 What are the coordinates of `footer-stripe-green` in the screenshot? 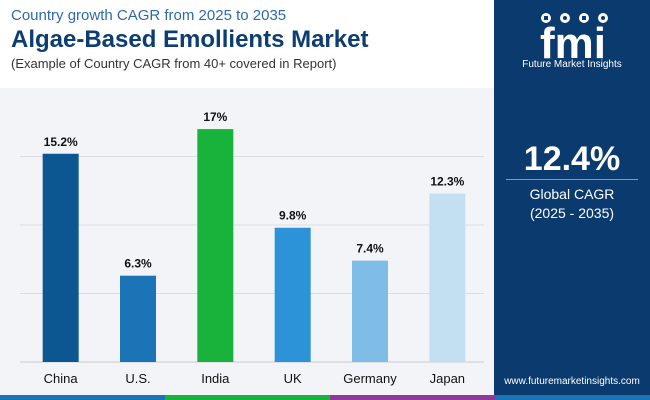 It's located at (247, 397).